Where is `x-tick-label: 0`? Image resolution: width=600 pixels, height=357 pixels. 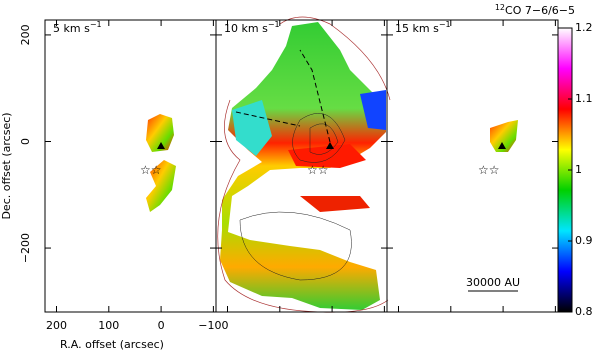 x-tick-label: 0 is located at coordinates (161, 325).